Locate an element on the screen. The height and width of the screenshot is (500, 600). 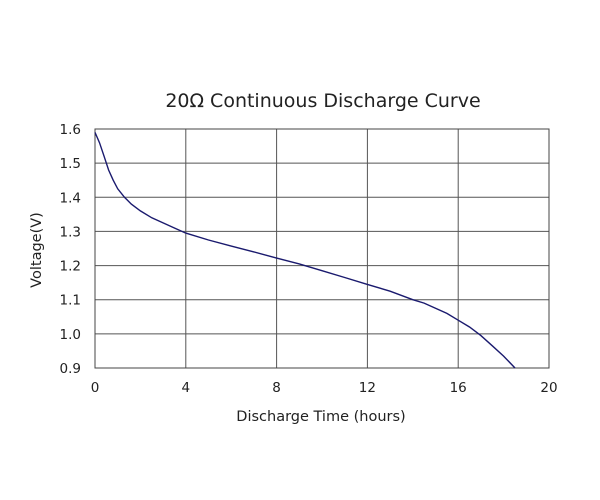
x-tick-label: 8 is located at coordinates (276, 388).